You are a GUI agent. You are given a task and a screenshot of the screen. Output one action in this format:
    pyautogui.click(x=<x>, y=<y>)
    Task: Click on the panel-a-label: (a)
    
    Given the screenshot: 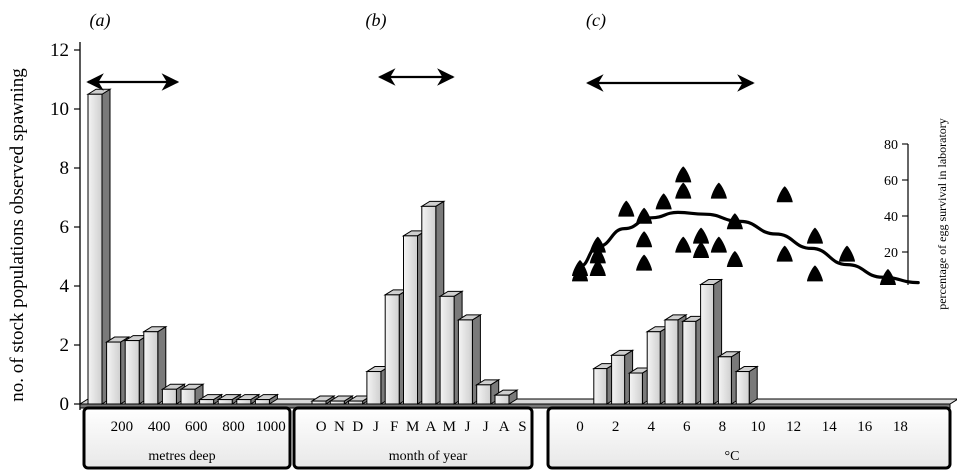 What is the action you would take?
    pyautogui.click(x=100, y=20)
    